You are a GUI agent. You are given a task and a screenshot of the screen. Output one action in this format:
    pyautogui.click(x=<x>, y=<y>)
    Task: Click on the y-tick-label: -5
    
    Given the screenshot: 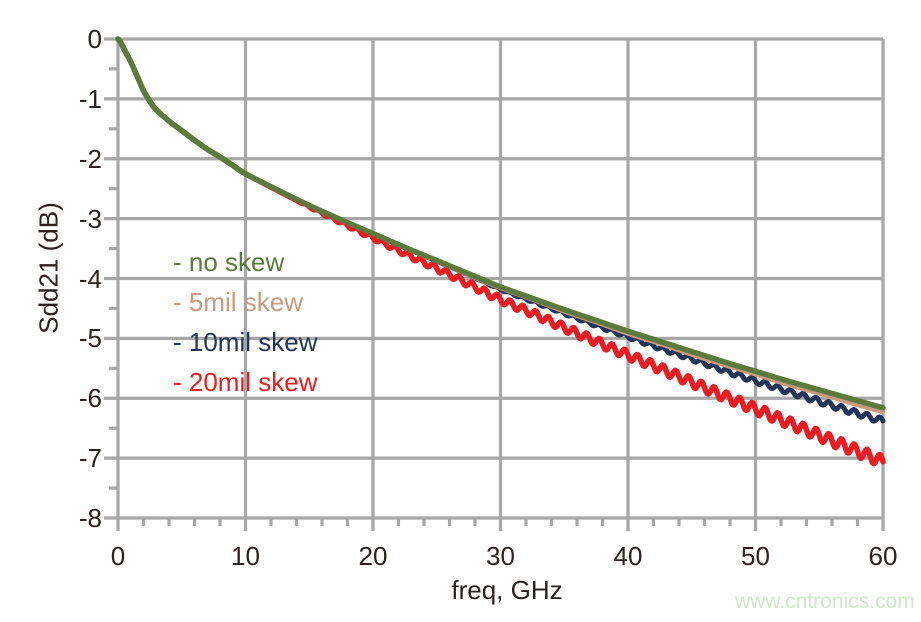 What is the action you would take?
    pyautogui.click(x=90, y=338)
    